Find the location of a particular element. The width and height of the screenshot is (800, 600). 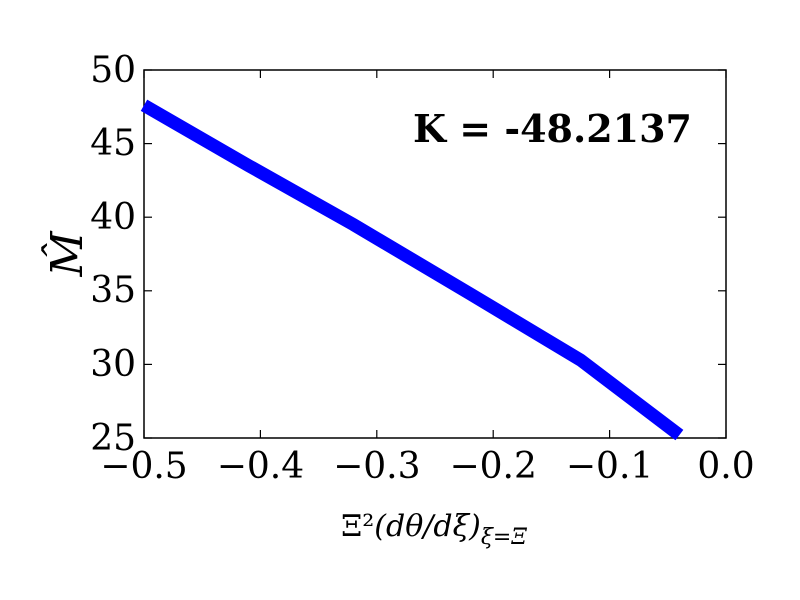

y-tick-label: 25 is located at coordinates (113, 438).